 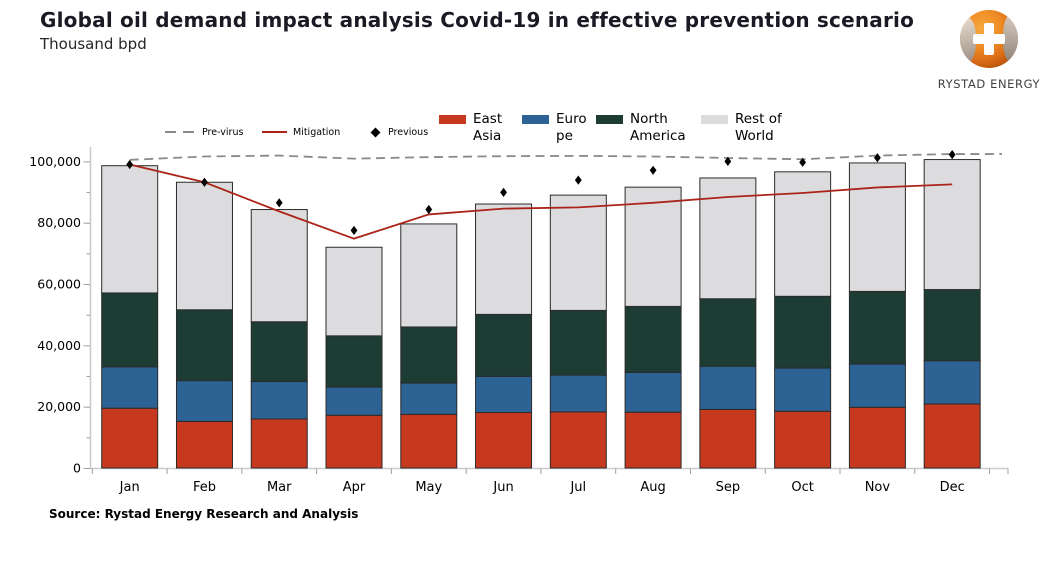 I want to click on legend-label-europe: Europe, so click(x=571, y=127).